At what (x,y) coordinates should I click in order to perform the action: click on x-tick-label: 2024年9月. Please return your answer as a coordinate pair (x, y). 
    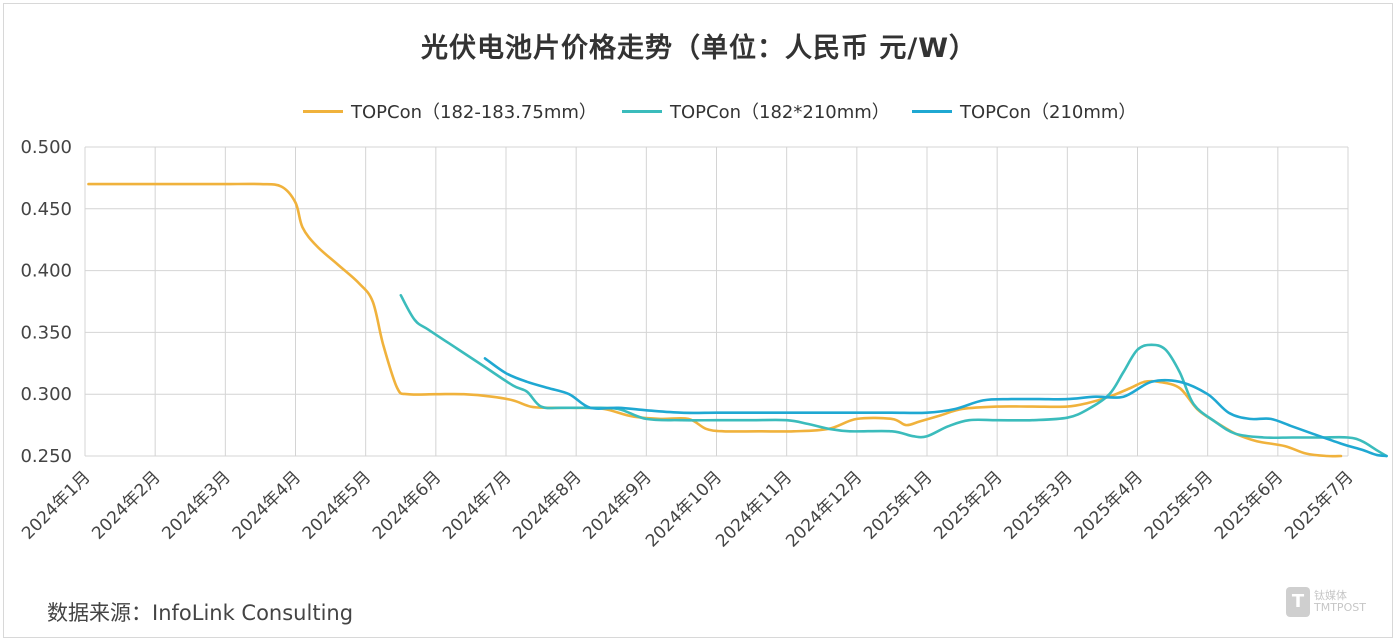
    Looking at the image, I should click on (617, 505).